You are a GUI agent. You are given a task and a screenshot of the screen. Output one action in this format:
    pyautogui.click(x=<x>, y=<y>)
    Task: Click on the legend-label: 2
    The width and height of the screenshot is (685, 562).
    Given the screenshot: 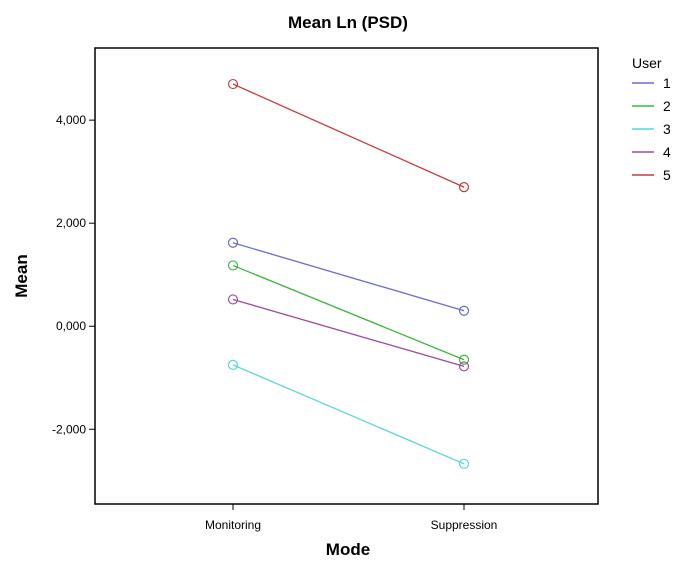 What is the action you would take?
    pyautogui.click(x=667, y=106)
    